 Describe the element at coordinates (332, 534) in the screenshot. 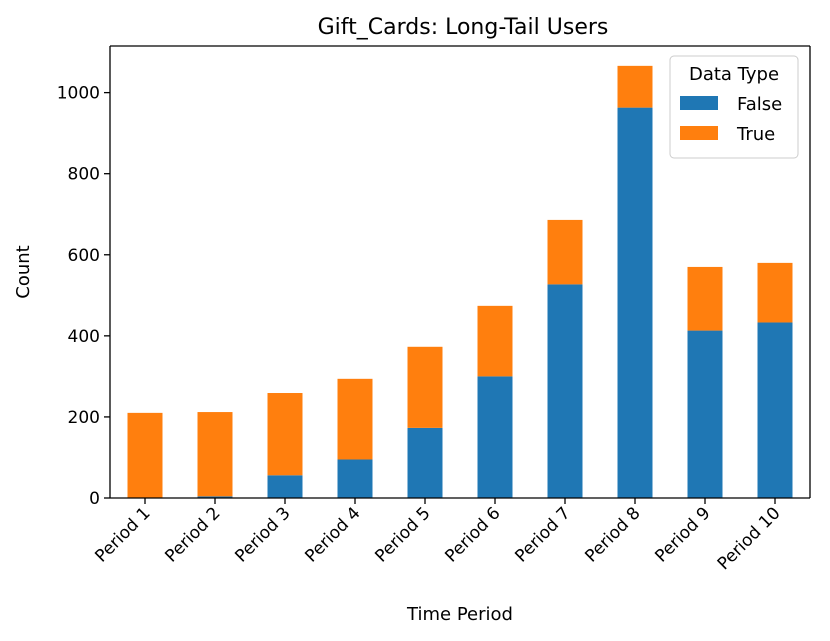

I see `x-tick-label: Period 4` at that location.